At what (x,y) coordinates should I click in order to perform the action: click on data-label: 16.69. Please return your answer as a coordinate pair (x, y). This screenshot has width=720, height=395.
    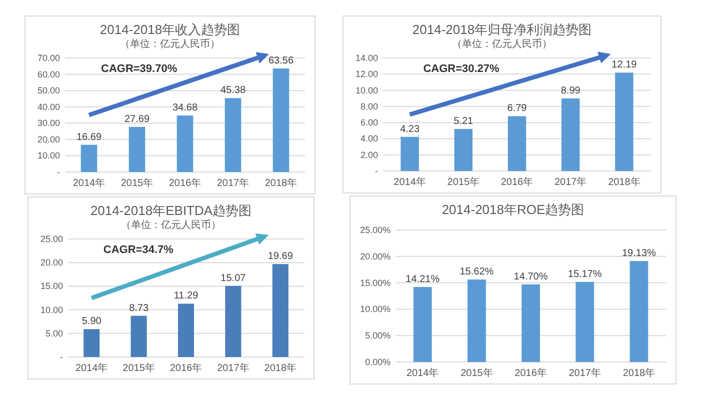
    Looking at the image, I should click on (89, 137).